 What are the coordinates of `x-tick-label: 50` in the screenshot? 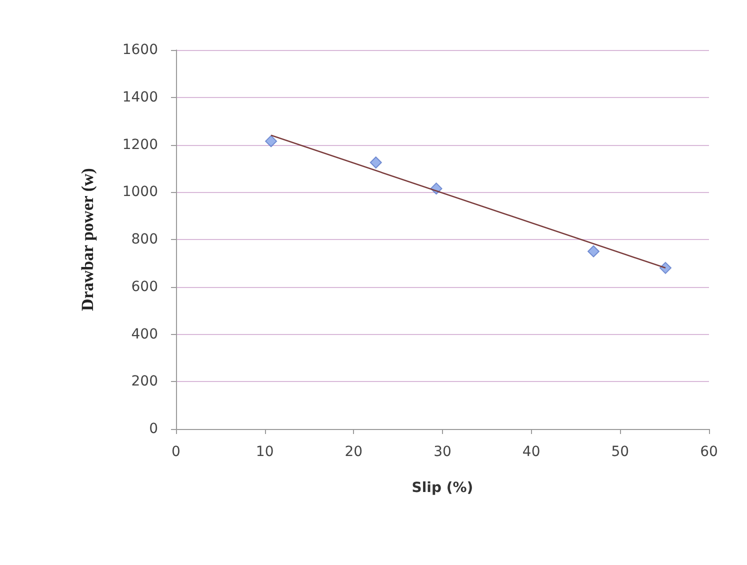 It's located at (620, 452).